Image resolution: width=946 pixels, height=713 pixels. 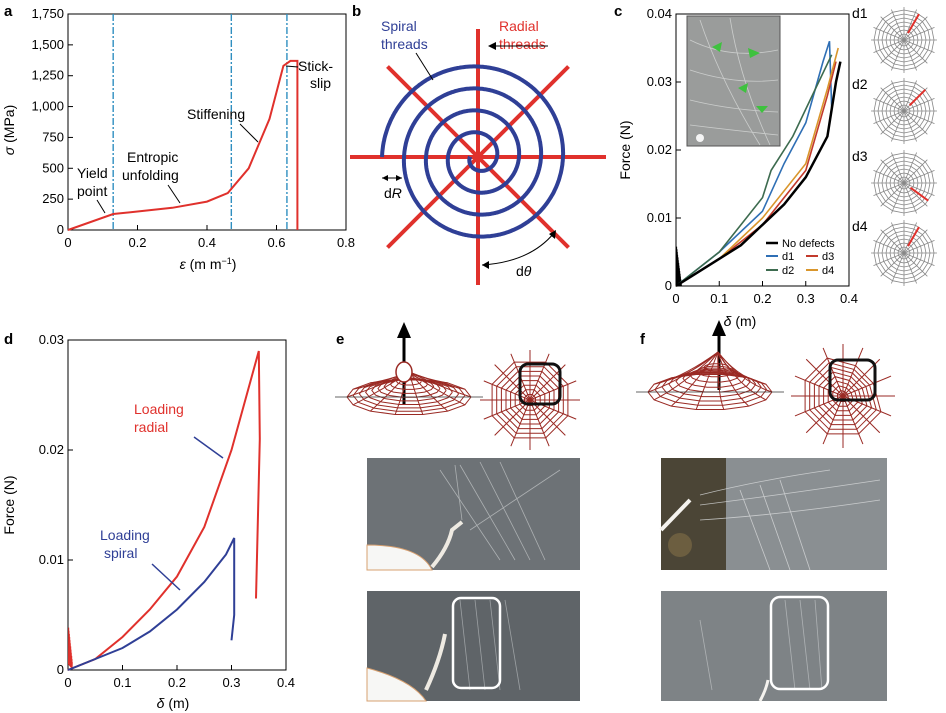 I want to click on panel-c-inset-green-arrows, so click(x=740, y=77).